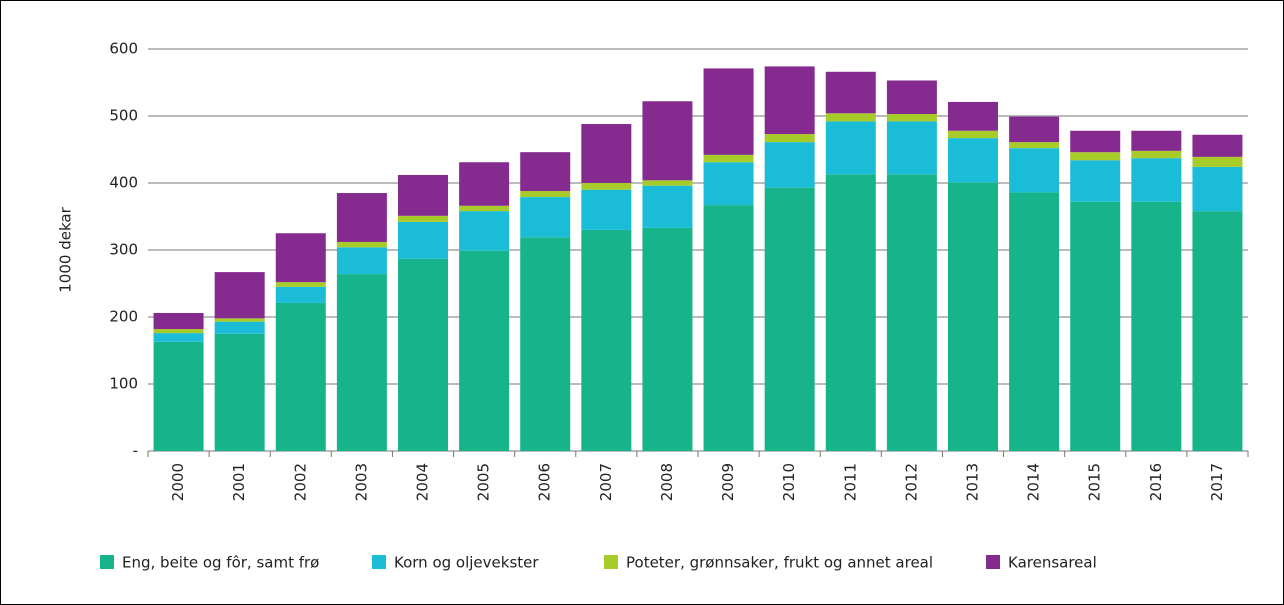  Describe the element at coordinates (667, 482) in the screenshot. I see `x-tick-label: 2008` at that location.